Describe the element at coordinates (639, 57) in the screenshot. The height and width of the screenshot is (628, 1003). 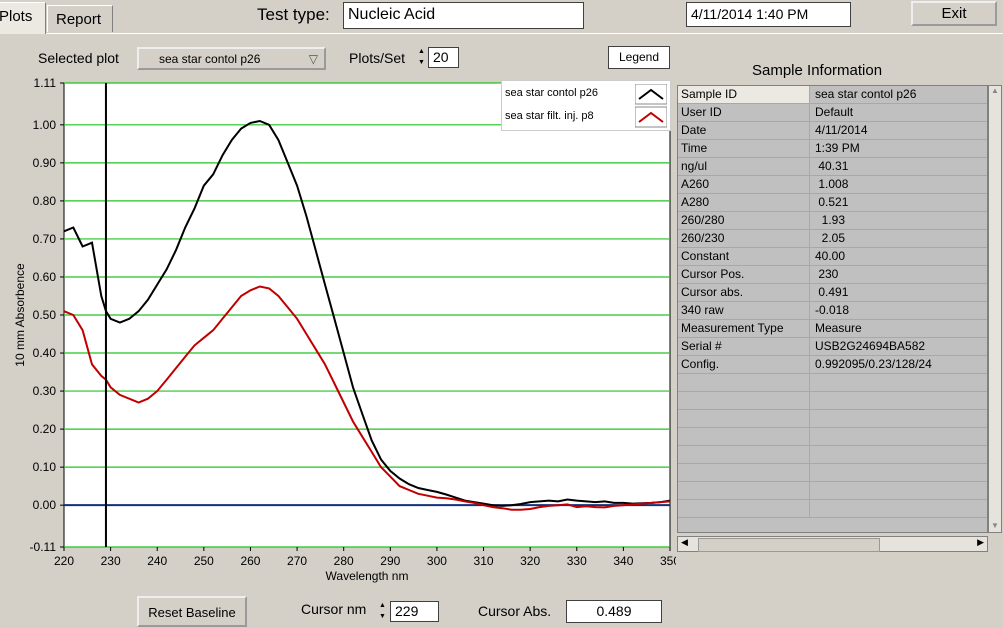
I see `legend-button: Legend` at that location.